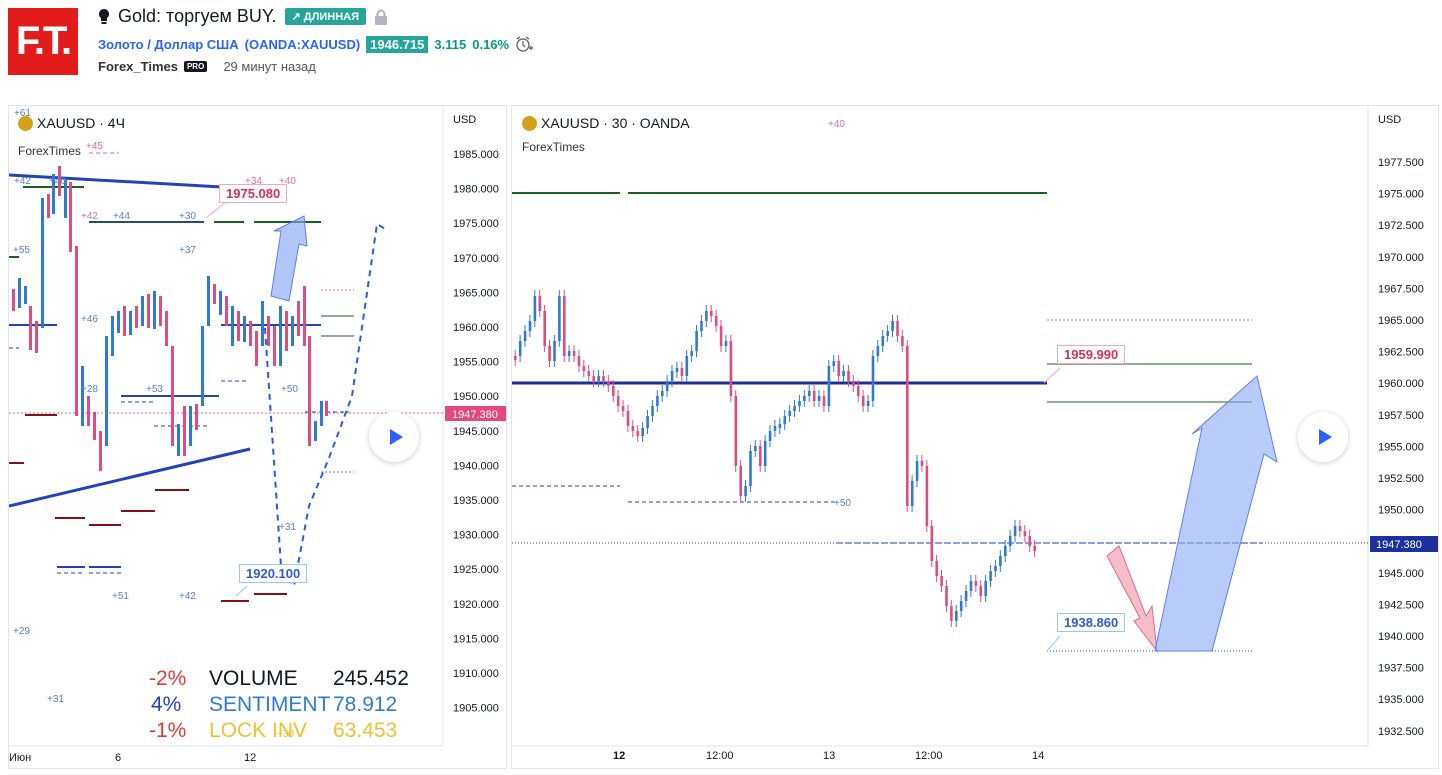  What do you see at coordinates (130, 477) in the screenshot?
I see `support-trendline` at bounding box center [130, 477].